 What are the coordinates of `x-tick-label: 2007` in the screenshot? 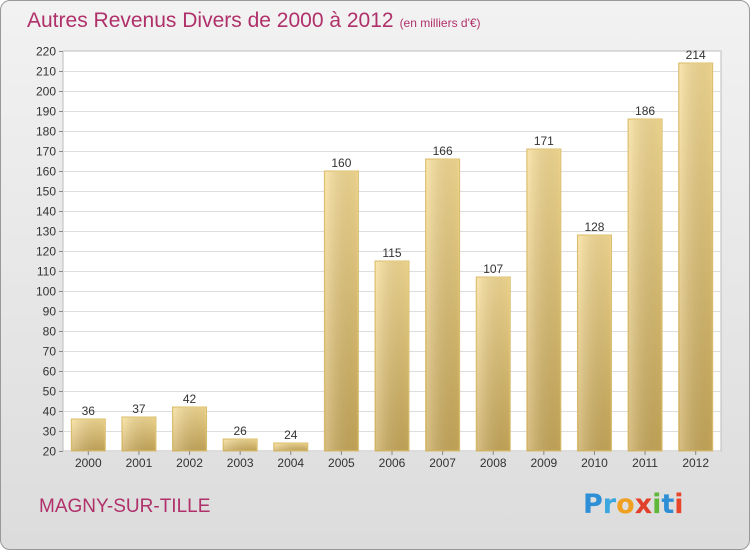 It's located at (442, 463).